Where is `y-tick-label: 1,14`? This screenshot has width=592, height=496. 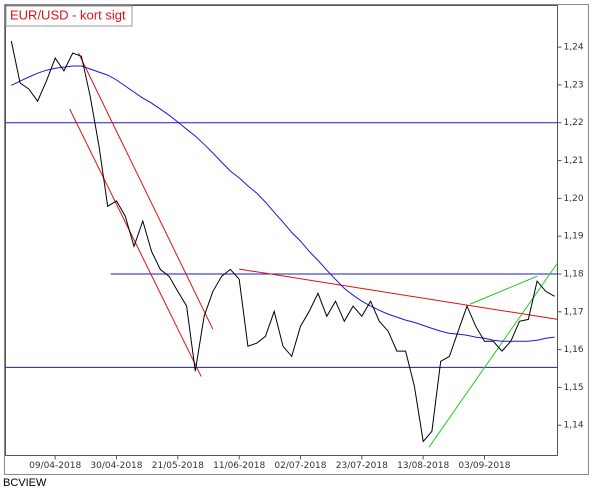 y-tick-label: 1,14 is located at coordinates (574, 426).